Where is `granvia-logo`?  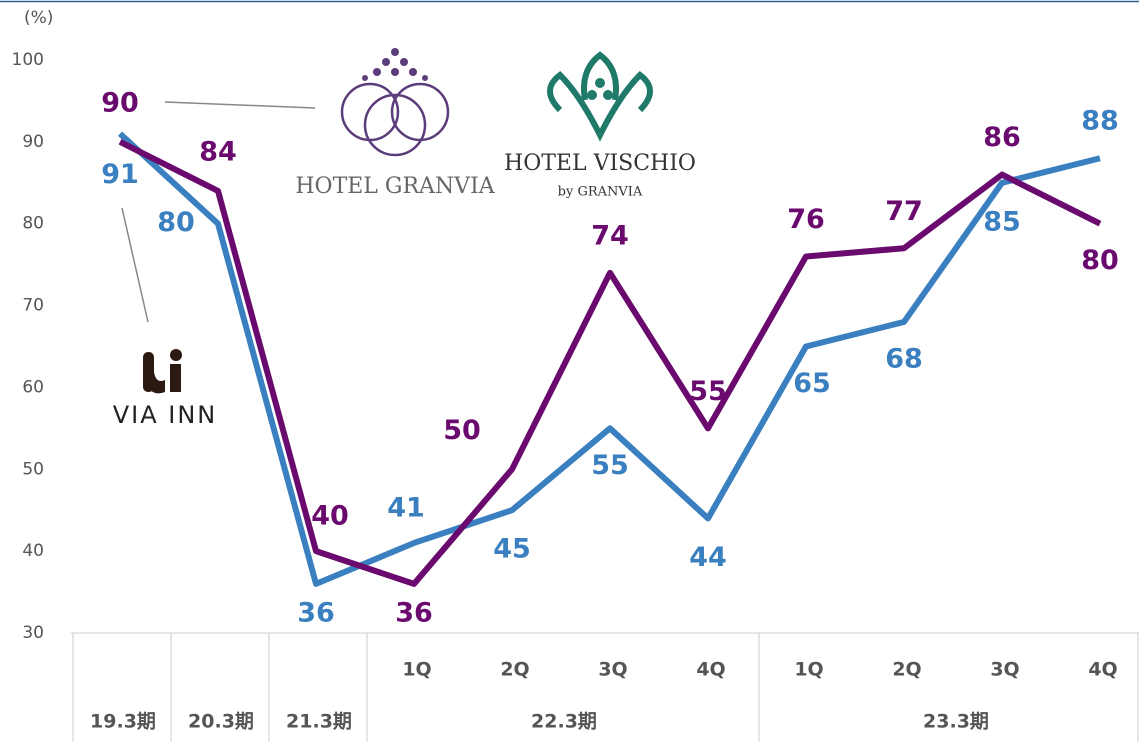
granvia-logo is located at coordinates (395, 102).